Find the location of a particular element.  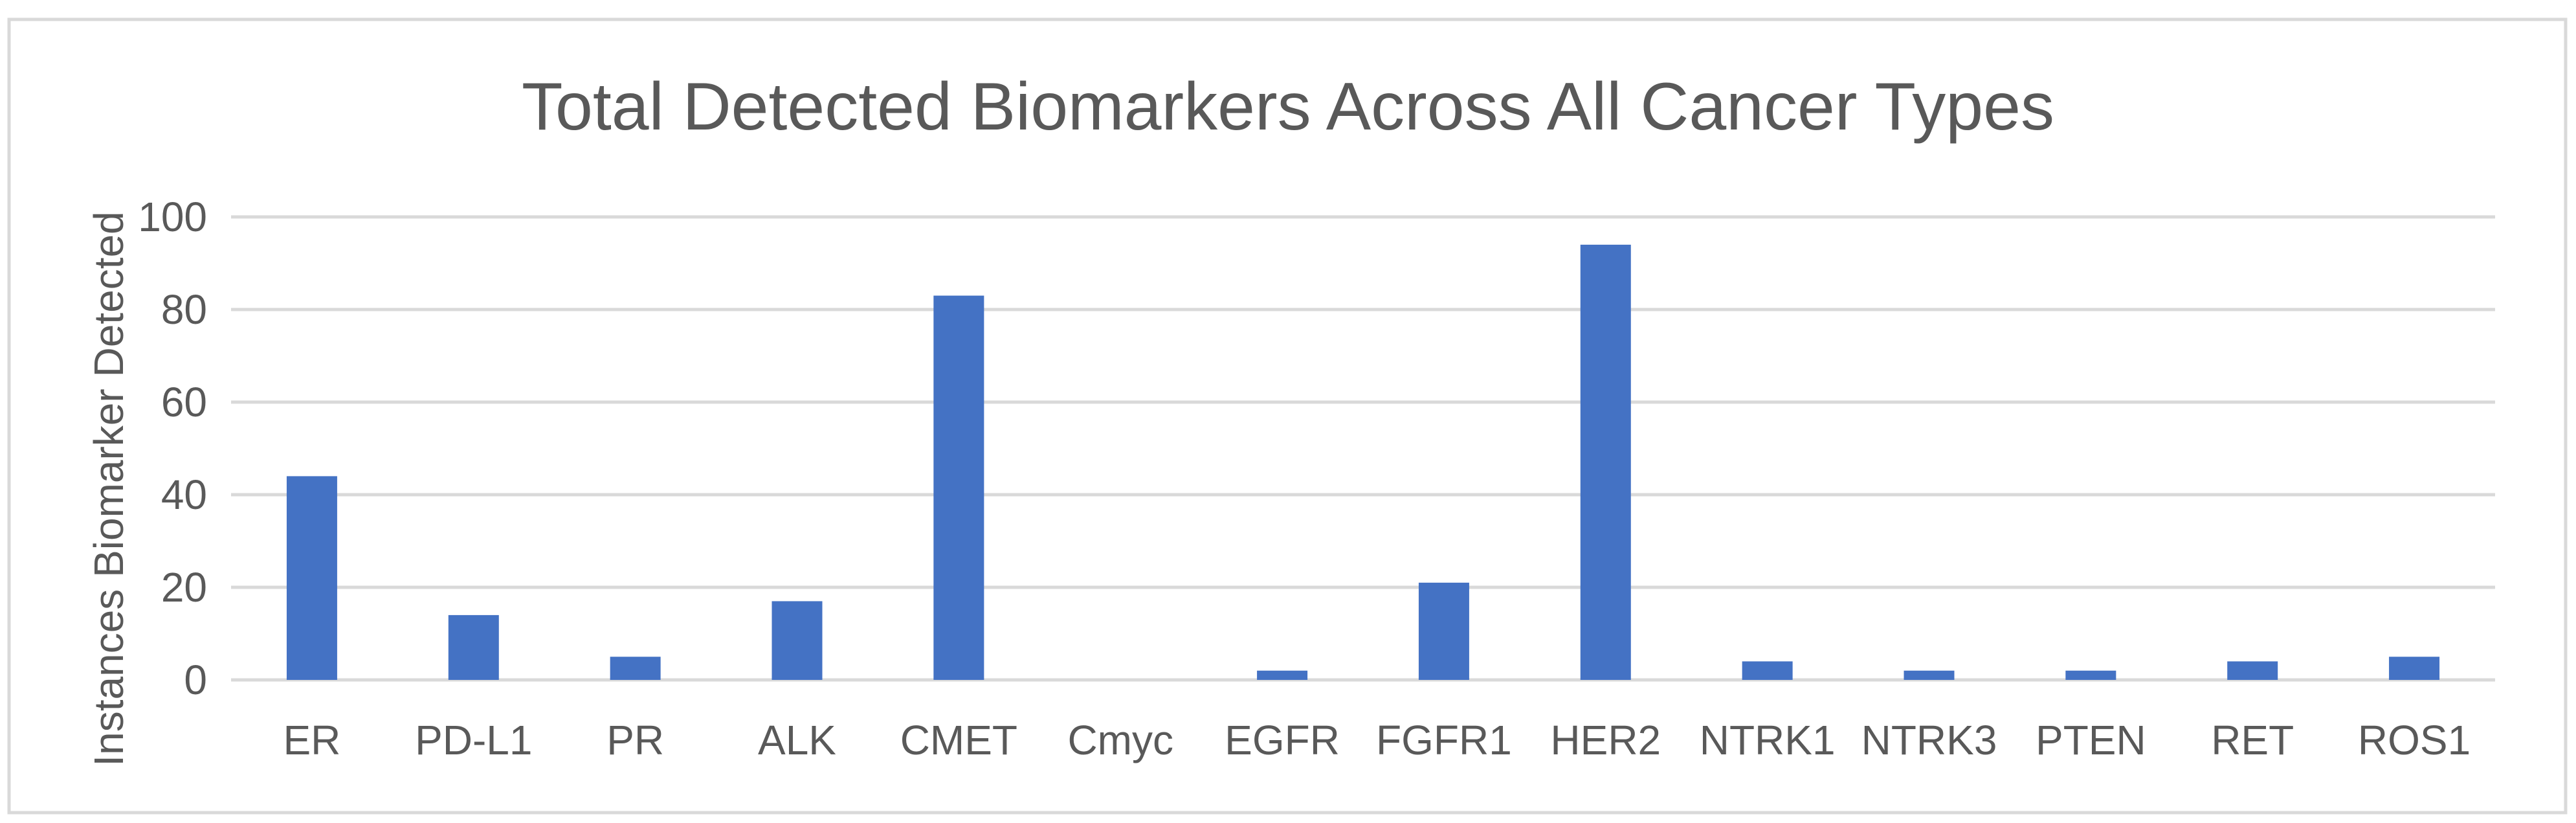

bar-ros1 is located at coordinates (2414, 668).